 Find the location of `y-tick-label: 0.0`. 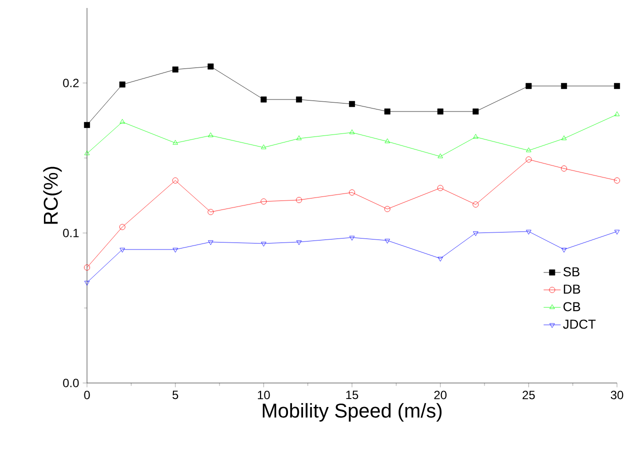

y-tick-label: 0.0 is located at coordinates (71, 383).